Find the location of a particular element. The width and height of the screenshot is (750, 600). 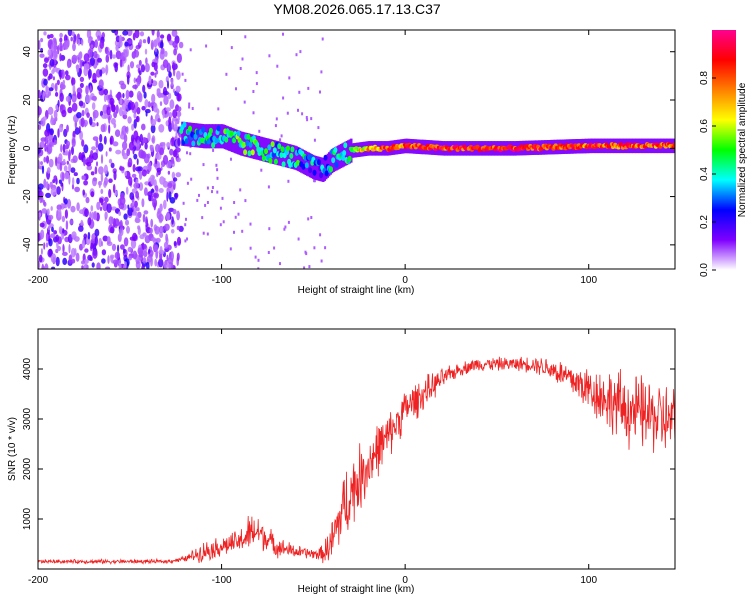

colorbar-tick-label: 0.8 is located at coordinates (704, 78).